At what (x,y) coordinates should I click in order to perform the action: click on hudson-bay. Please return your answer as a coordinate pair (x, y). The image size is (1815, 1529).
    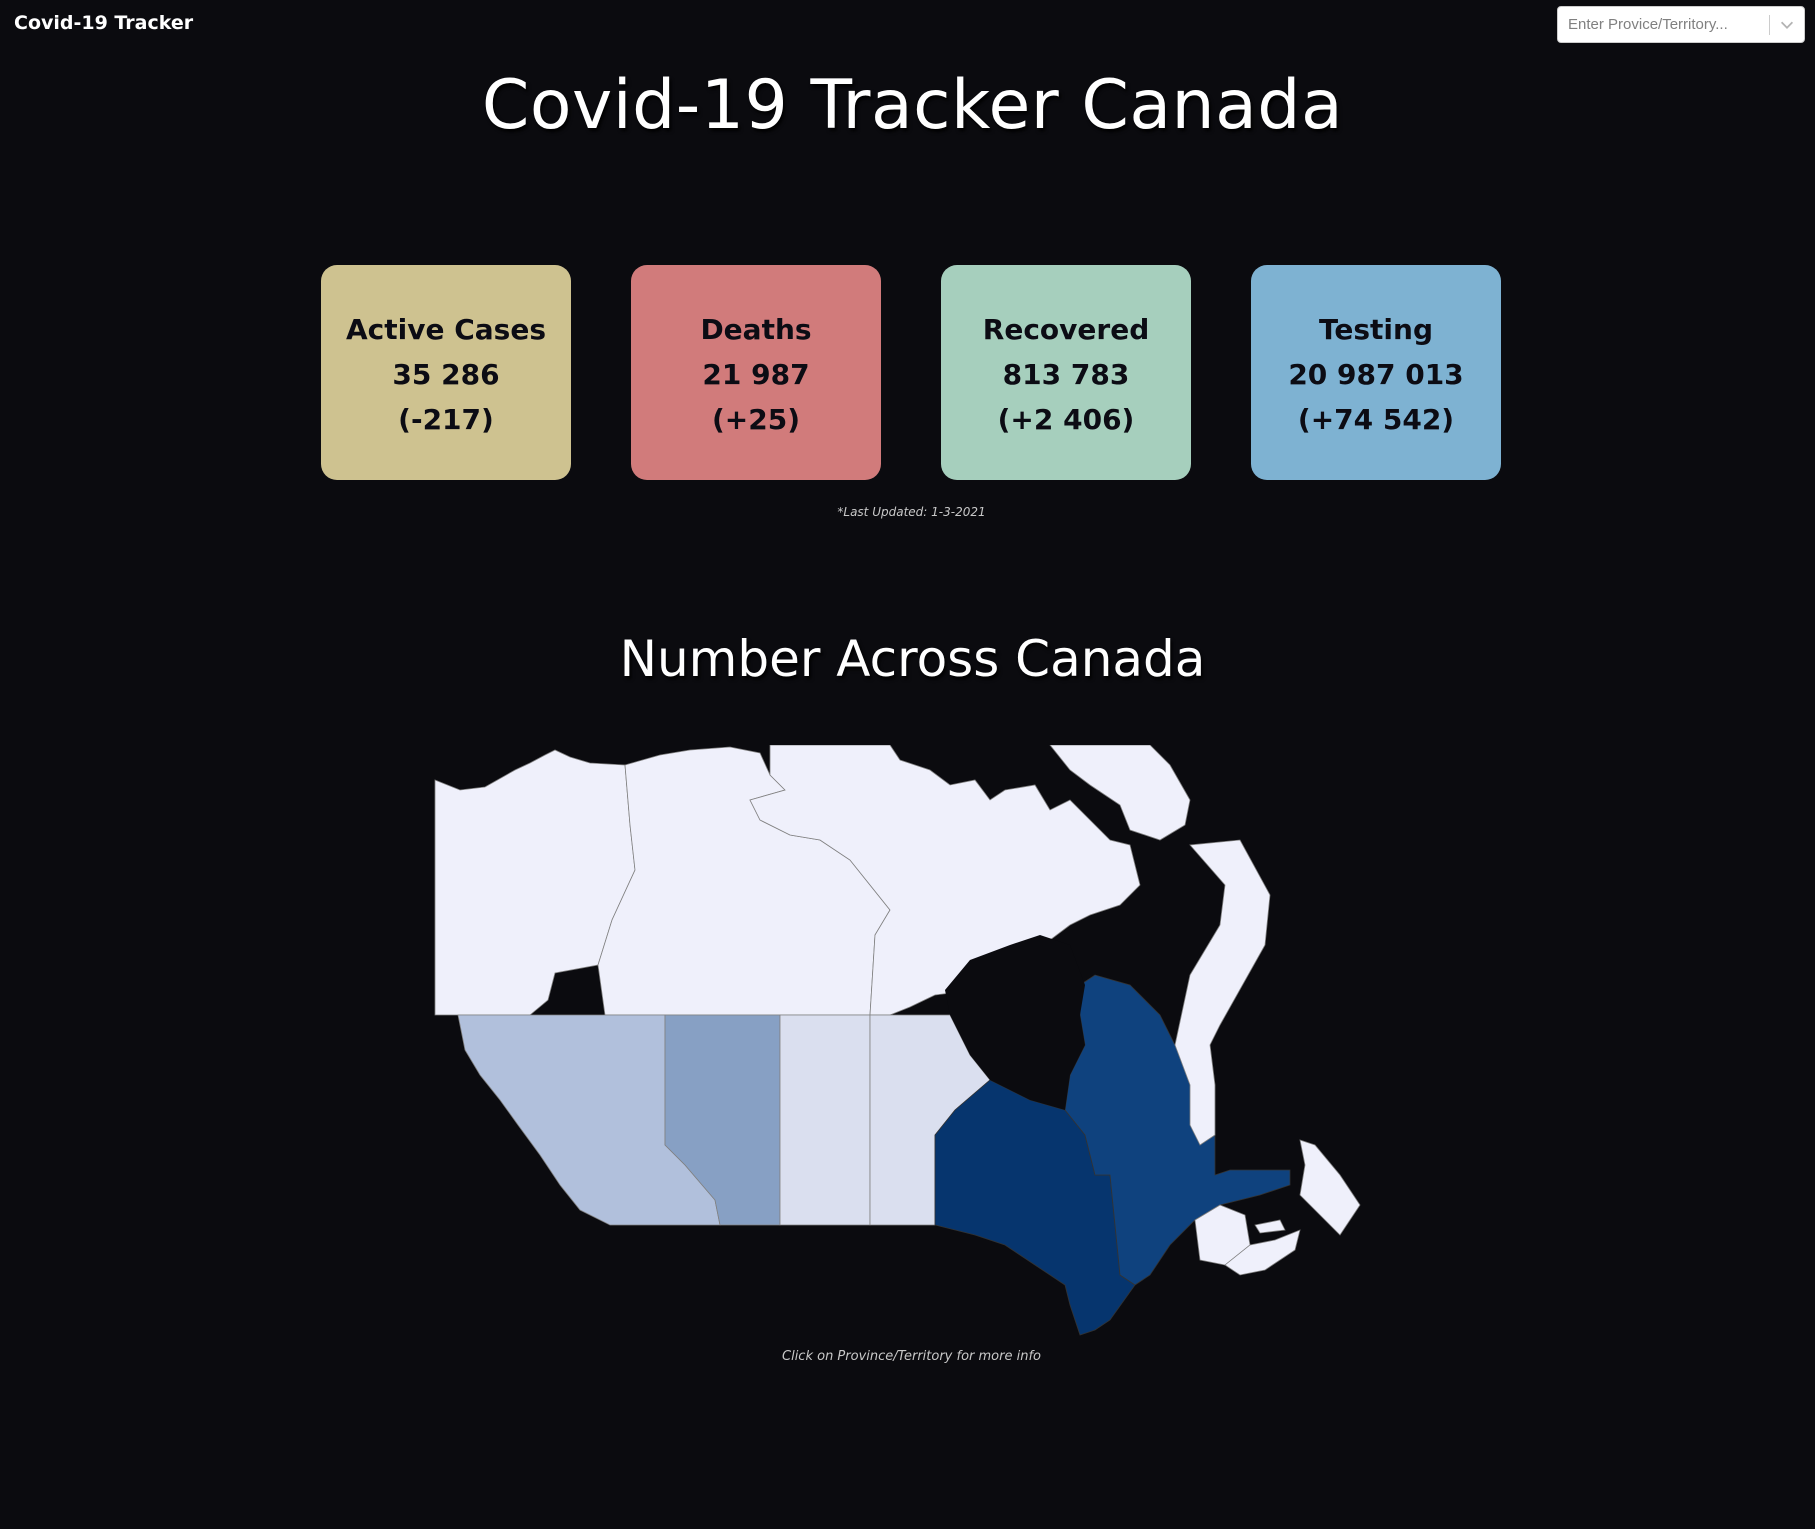
    Looking at the image, I should click on (1015, 1022).